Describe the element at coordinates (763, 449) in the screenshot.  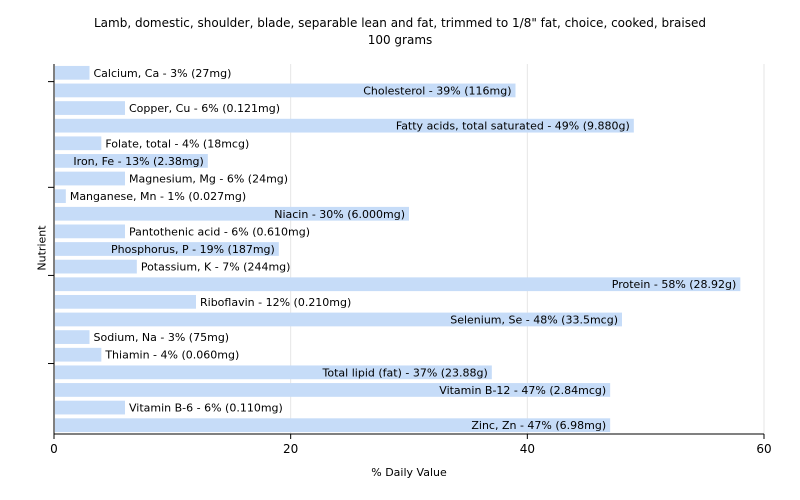
I see `x-tick-label-3: 60` at that location.